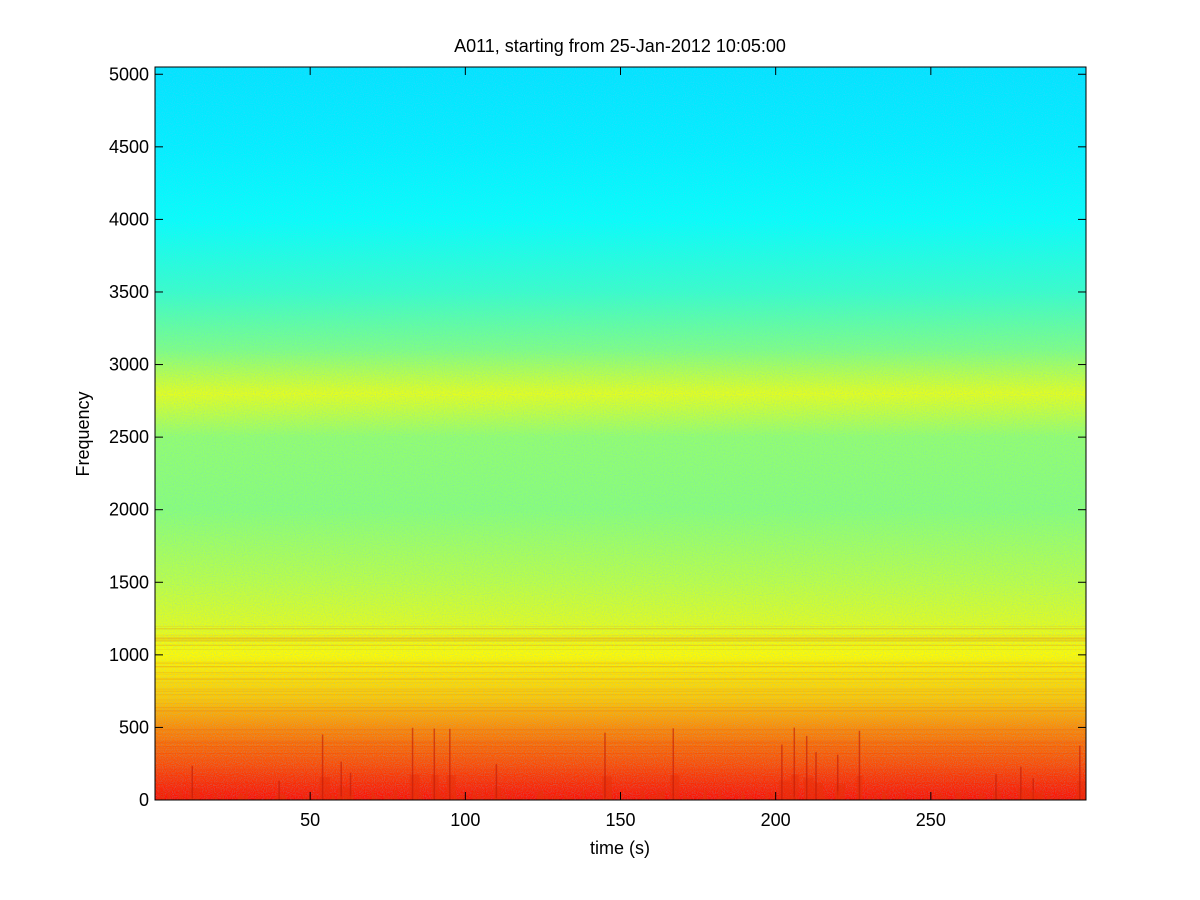  What do you see at coordinates (144, 800) in the screenshot?
I see `y-tick-label: 0` at bounding box center [144, 800].